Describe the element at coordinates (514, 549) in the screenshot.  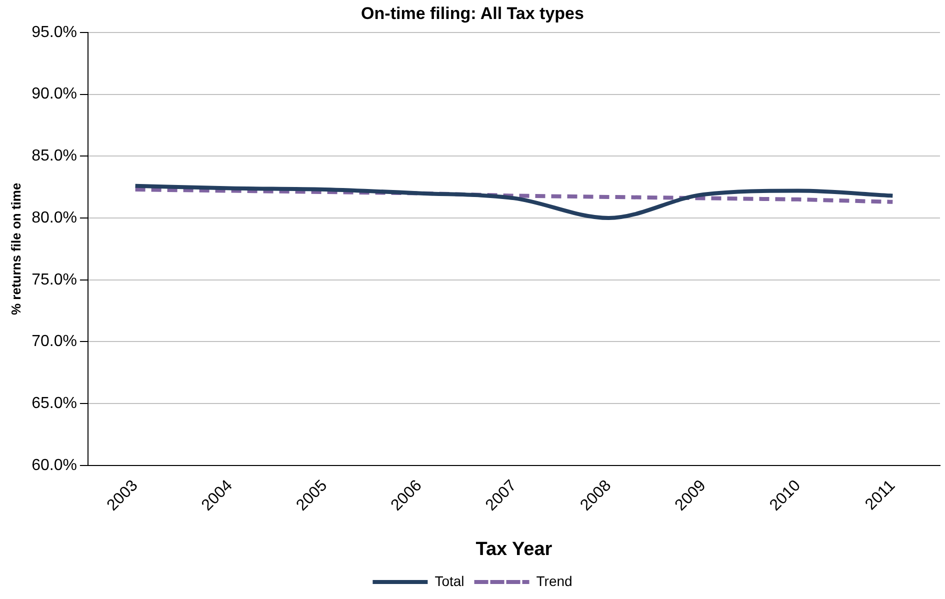
I see `x-axis-title: Tax Year` at that location.